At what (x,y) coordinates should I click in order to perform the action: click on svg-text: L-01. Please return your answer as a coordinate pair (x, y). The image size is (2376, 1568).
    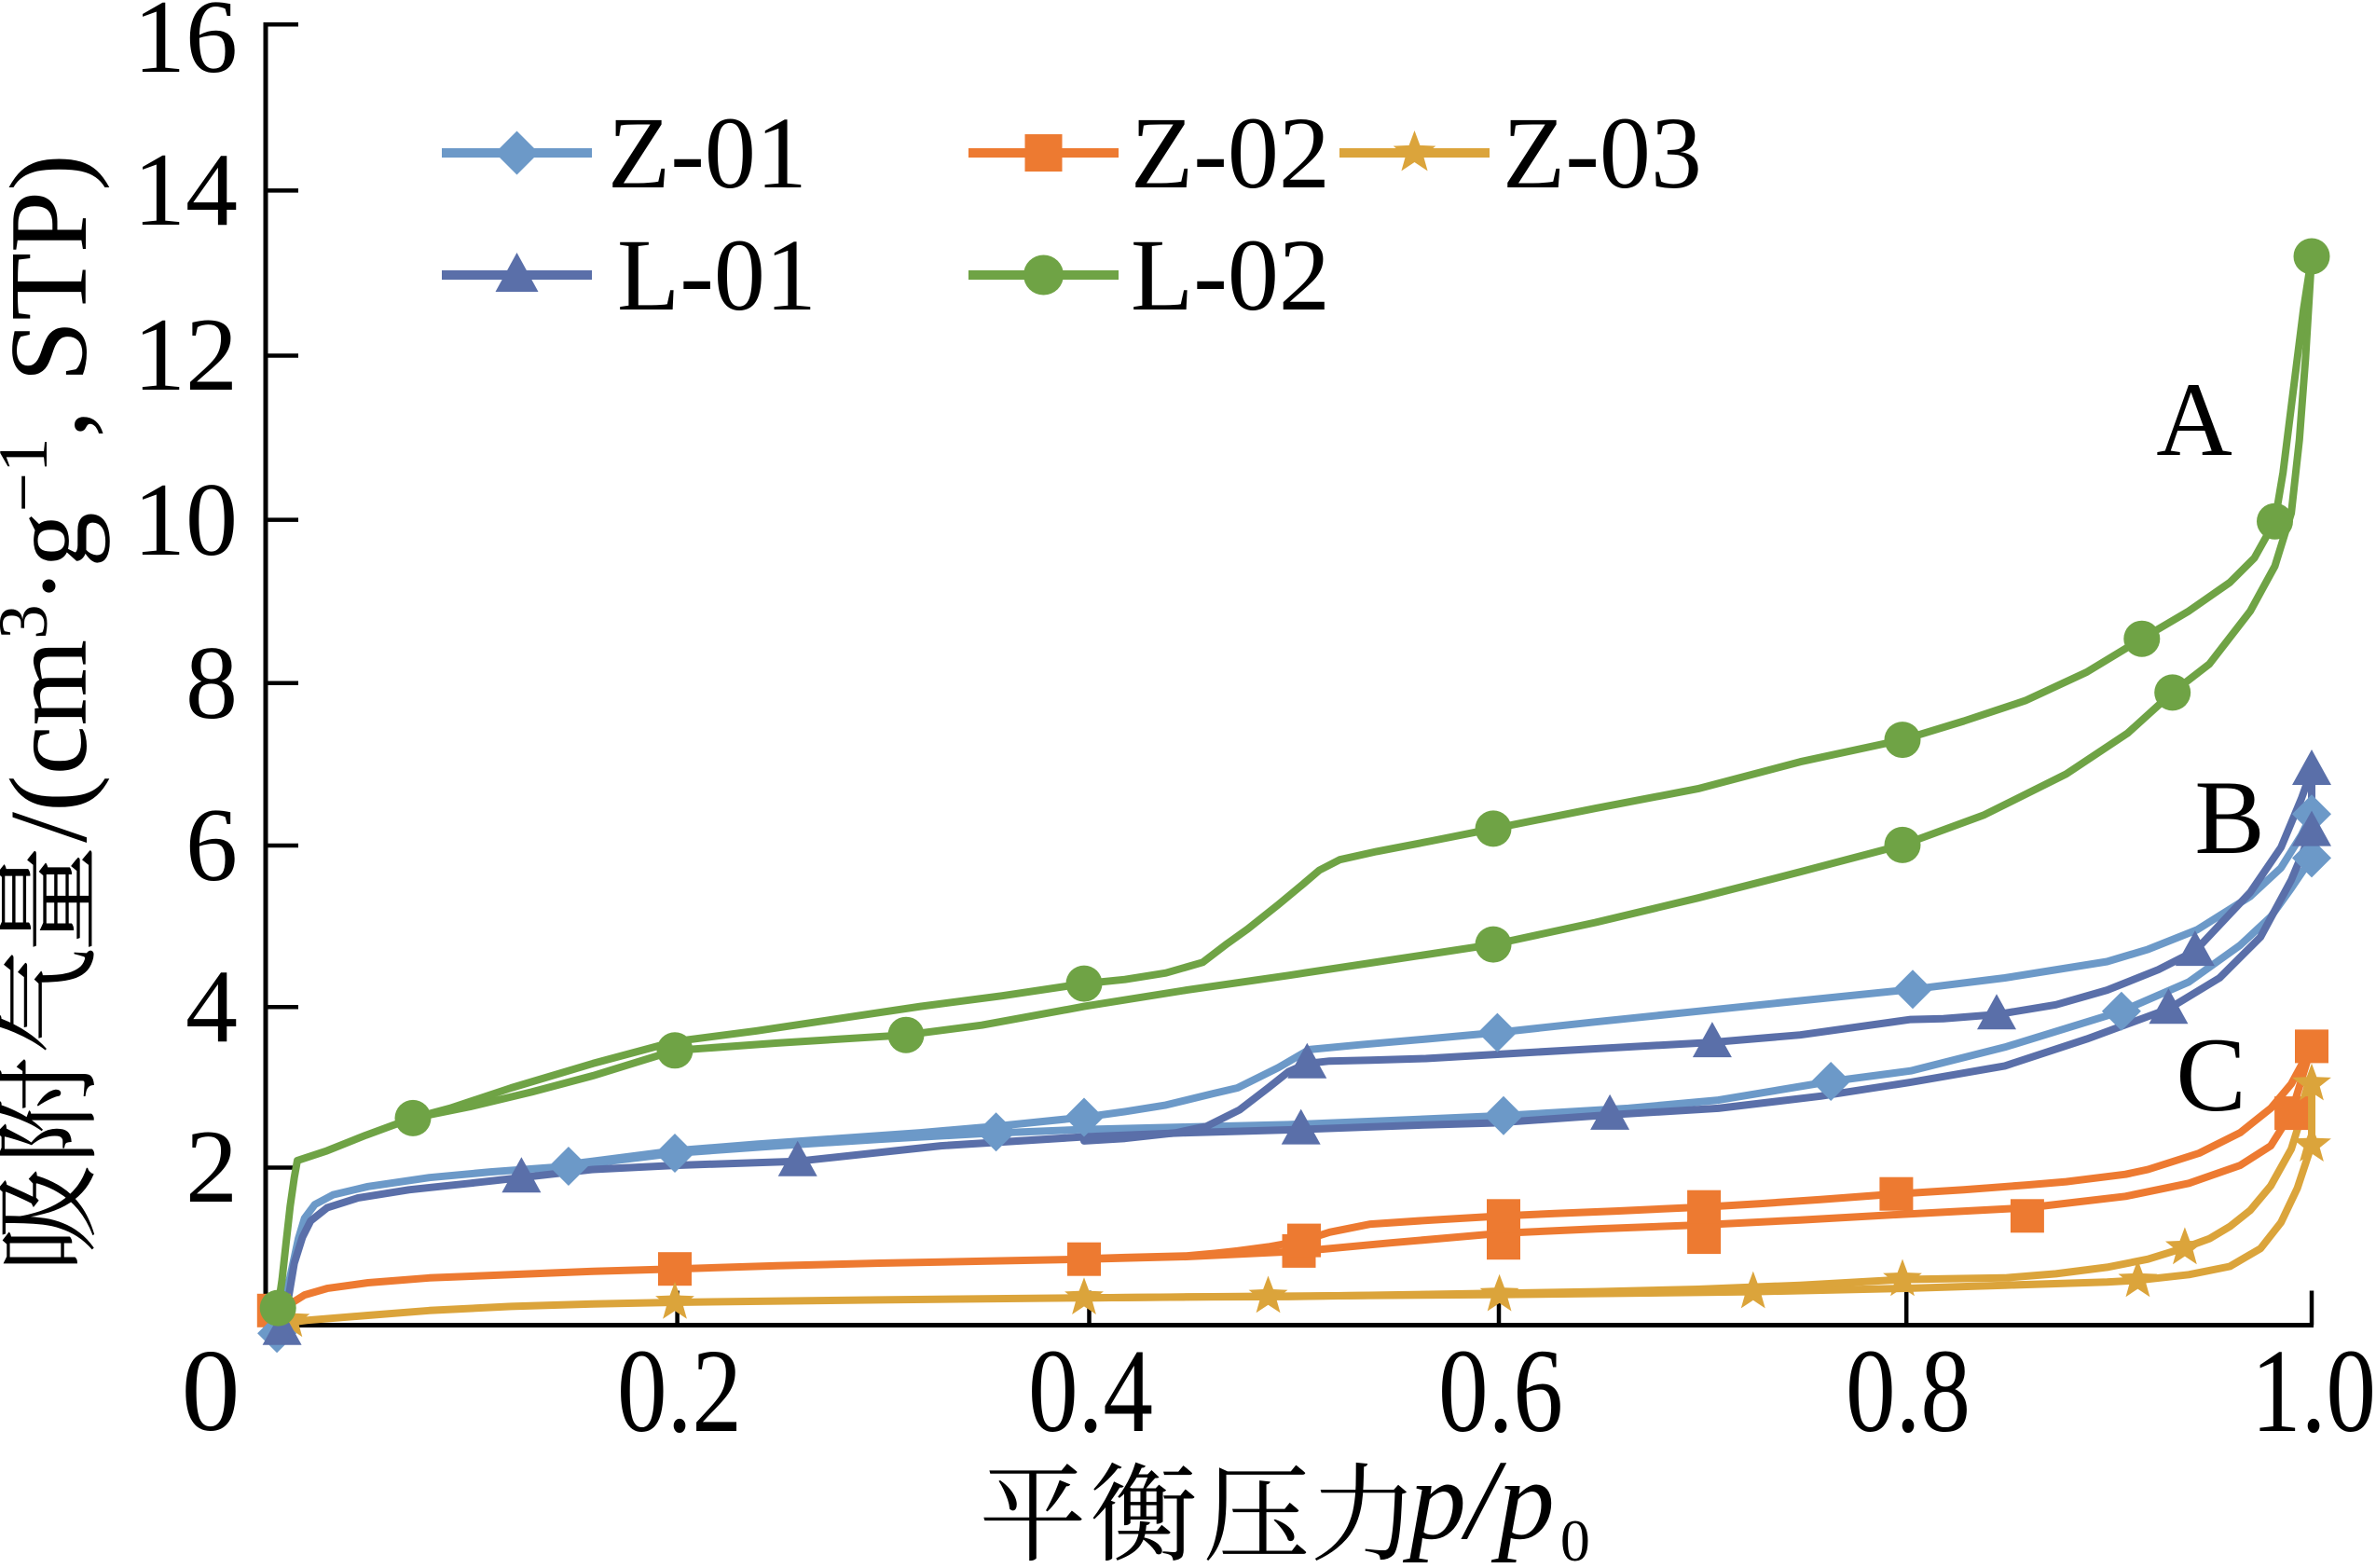
    Looking at the image, I should click on (717, 275).